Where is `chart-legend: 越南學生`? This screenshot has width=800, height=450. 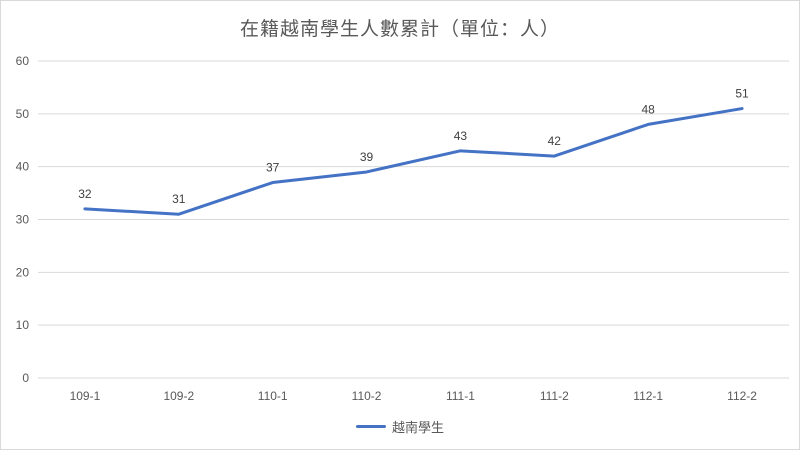
chart-legend: 越南學生 is located at coordinates (400, 426).